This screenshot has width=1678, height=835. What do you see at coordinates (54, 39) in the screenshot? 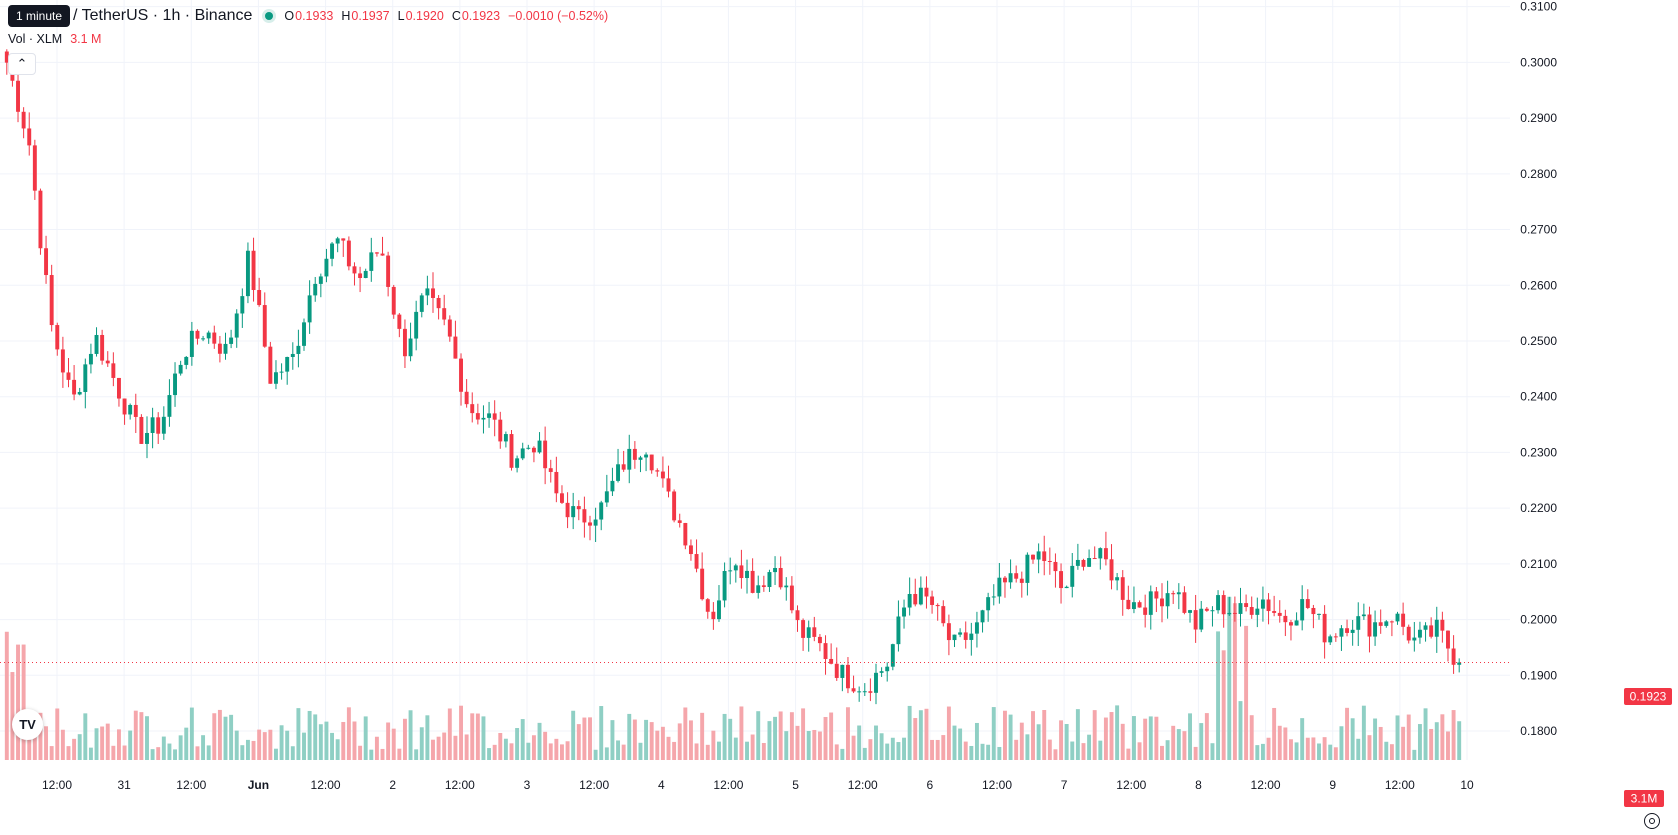
I see `volume-legend: Vol · XLM 3.1 M` at bounding box center [54, 39].